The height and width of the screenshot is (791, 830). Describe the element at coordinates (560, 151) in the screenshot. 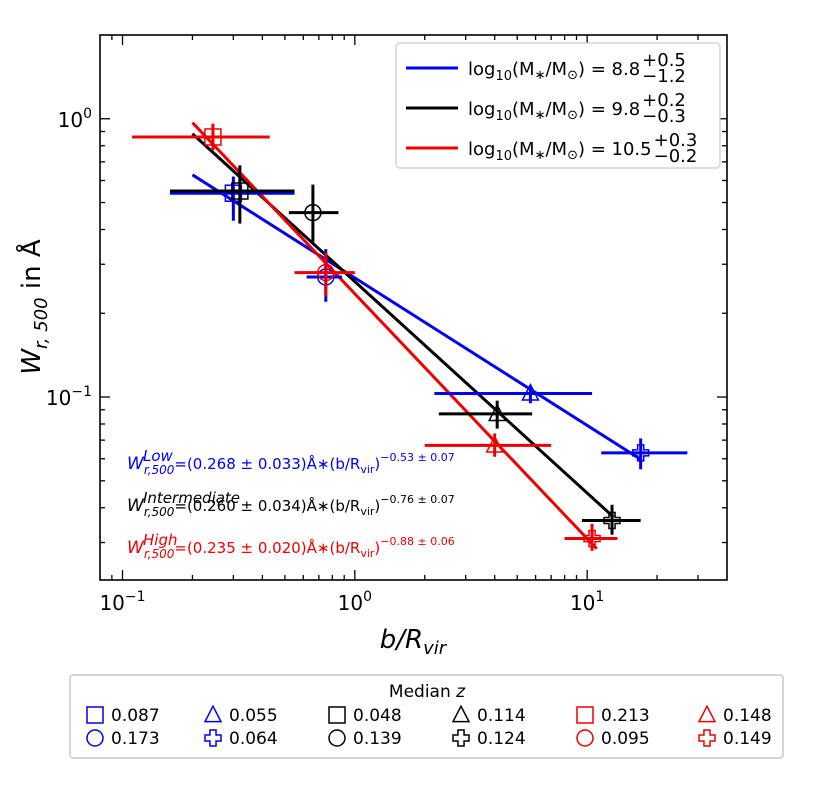

I see `legend-label-high: log10(M∗/M⊙) = 10.5` at that location.